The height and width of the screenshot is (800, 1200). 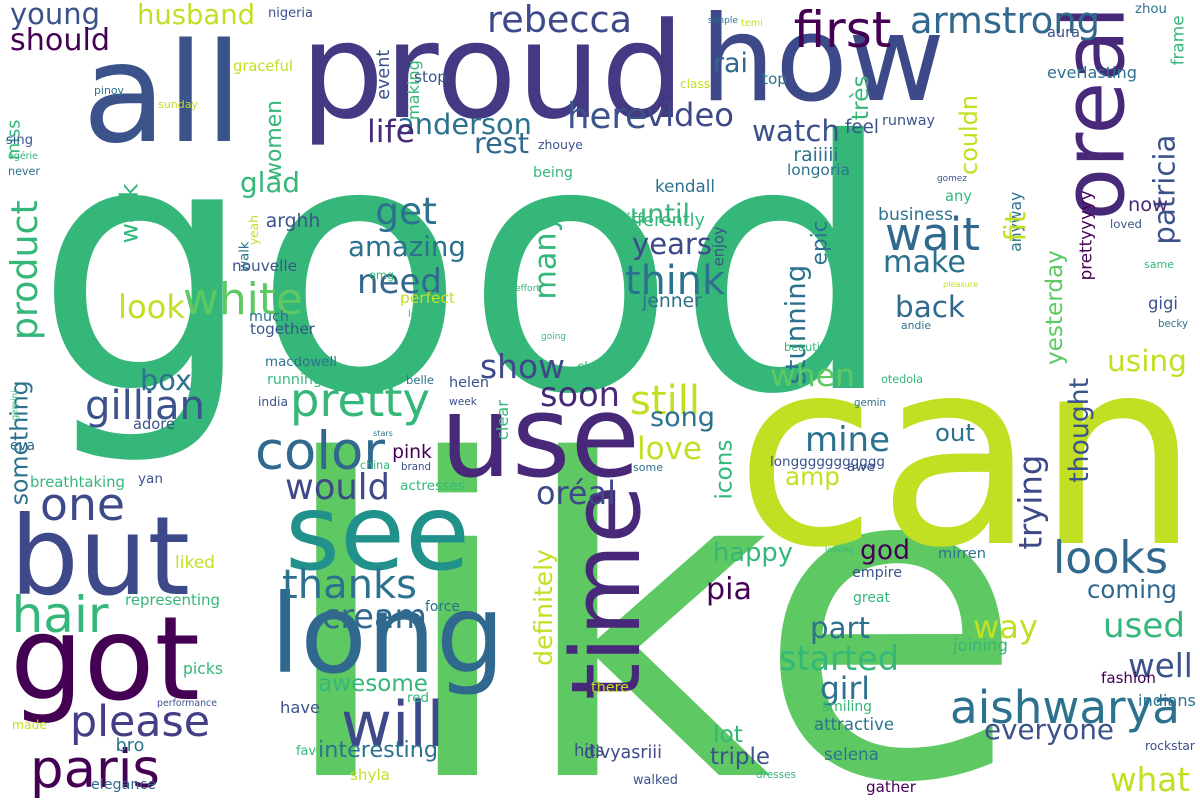 What do you see at coordinates (29, 724) in the screenshot?
I see `word-cloud-word: made` at bounding box center [29, 724].